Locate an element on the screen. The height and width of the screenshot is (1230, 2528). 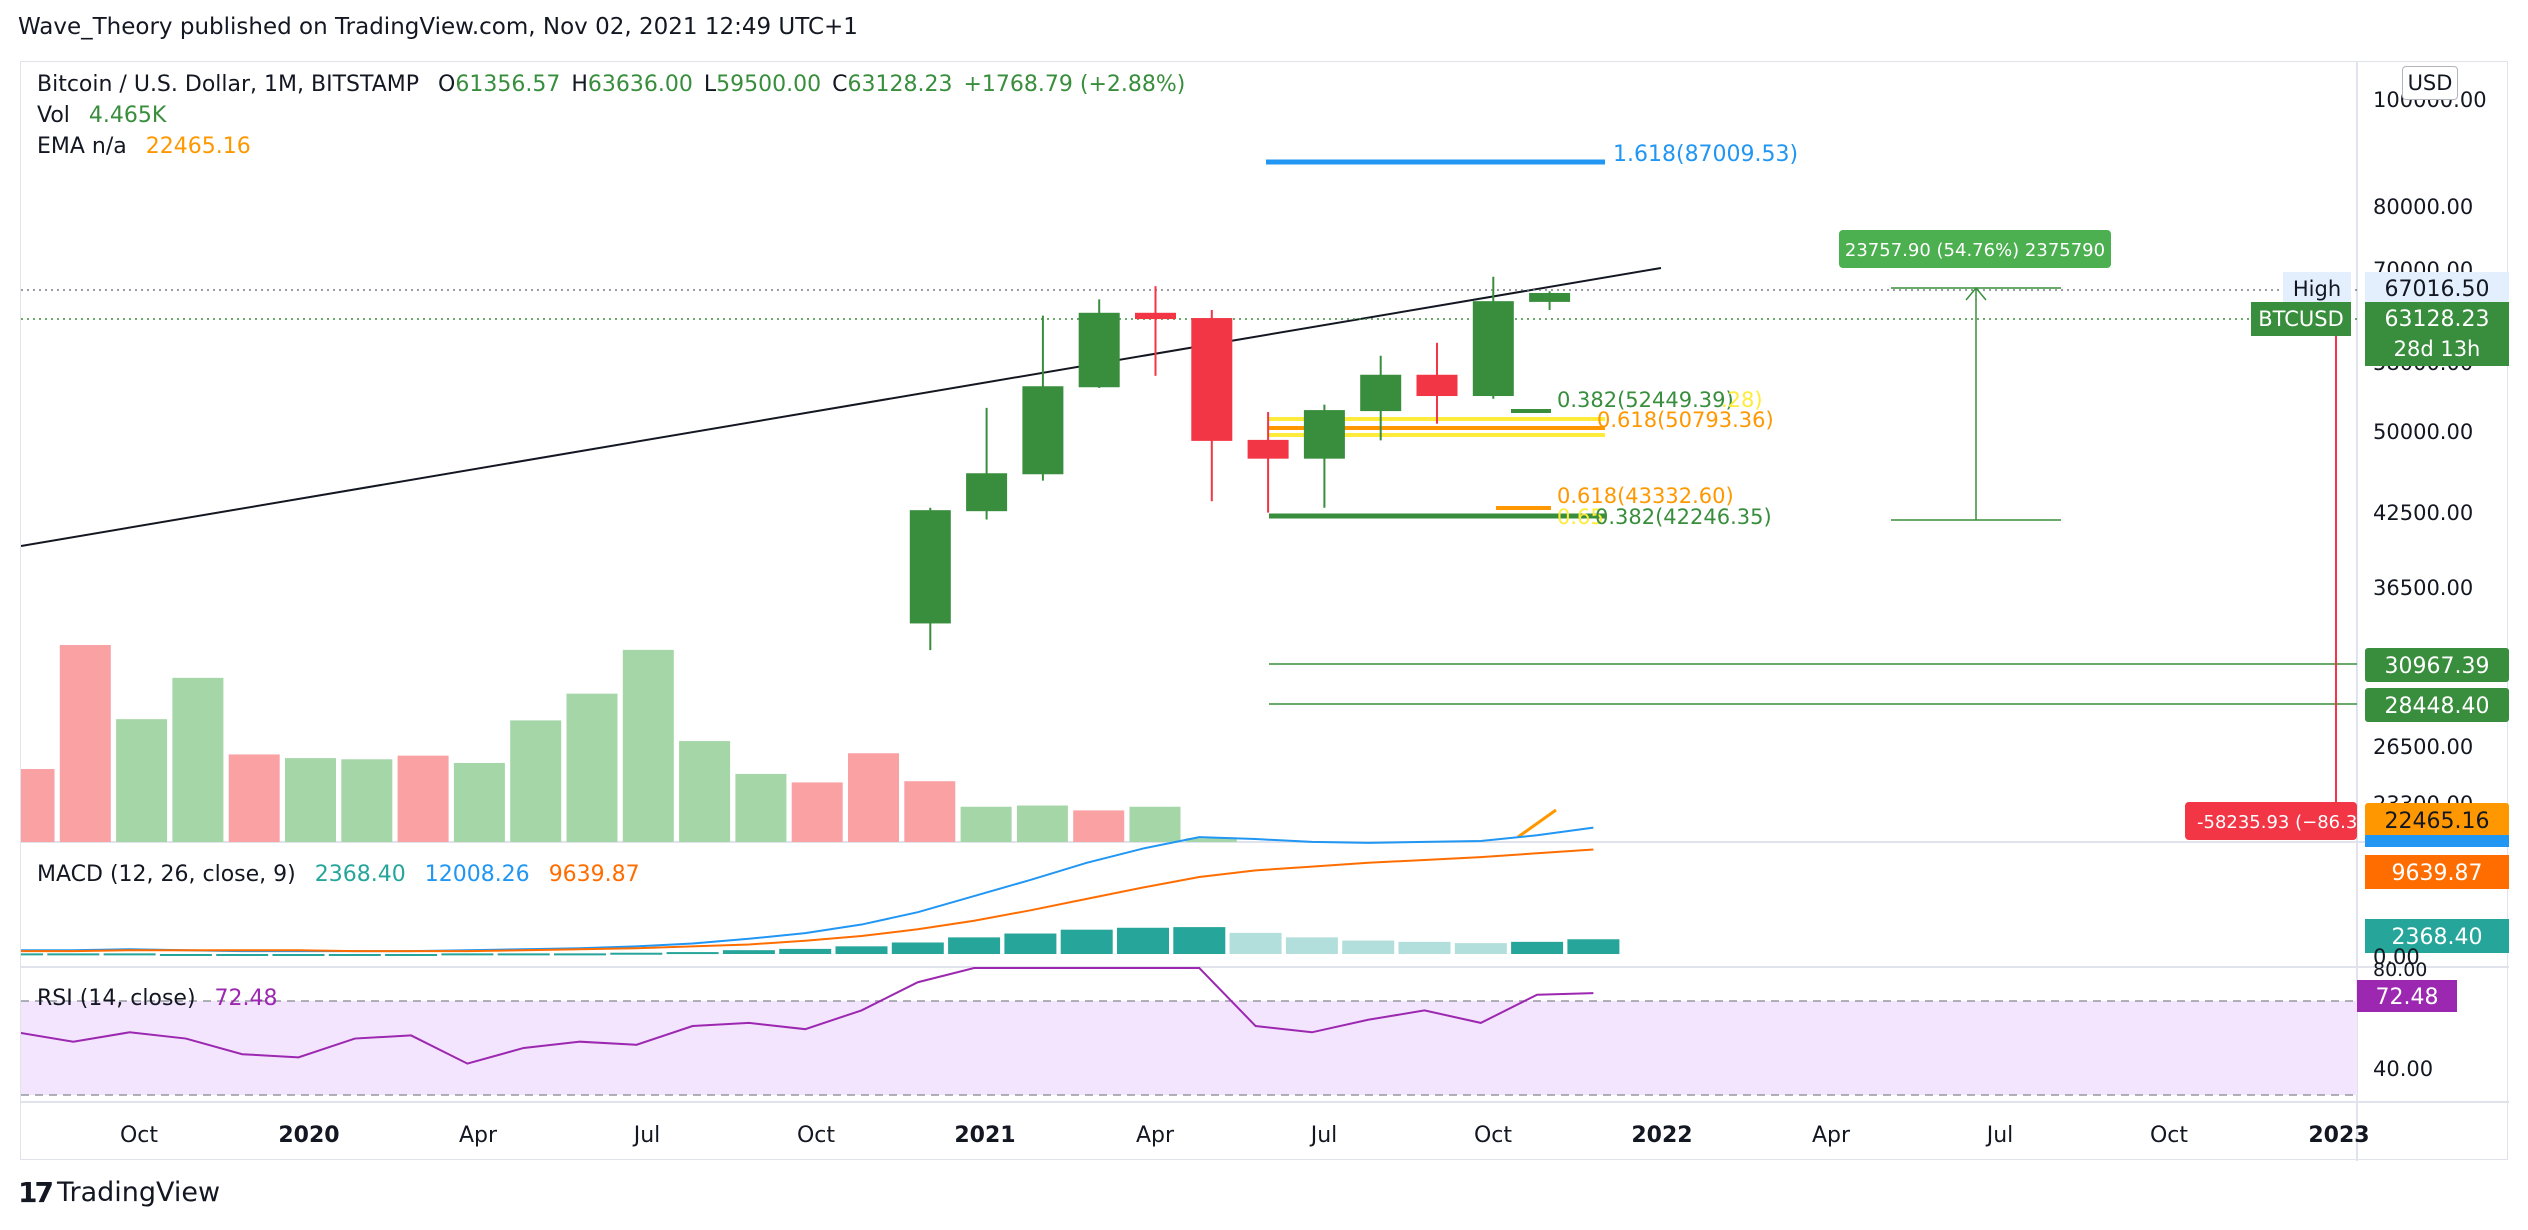
macd-signal-axis-label: 9639.87 is located at coordinates (2437, 873).